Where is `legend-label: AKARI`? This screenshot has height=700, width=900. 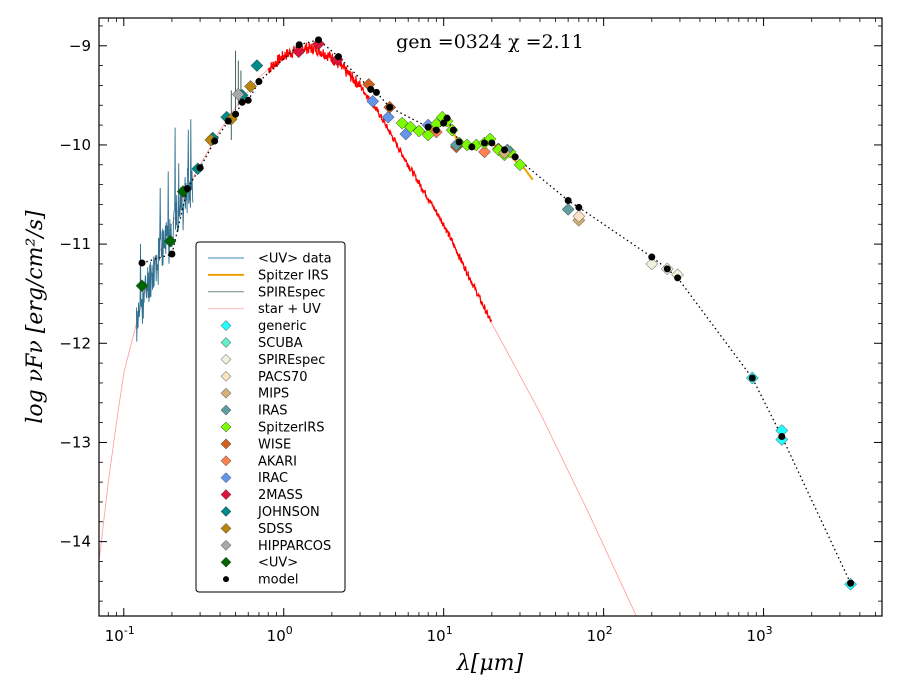
legend-label: AKARI is located at coordinates (277, 461).